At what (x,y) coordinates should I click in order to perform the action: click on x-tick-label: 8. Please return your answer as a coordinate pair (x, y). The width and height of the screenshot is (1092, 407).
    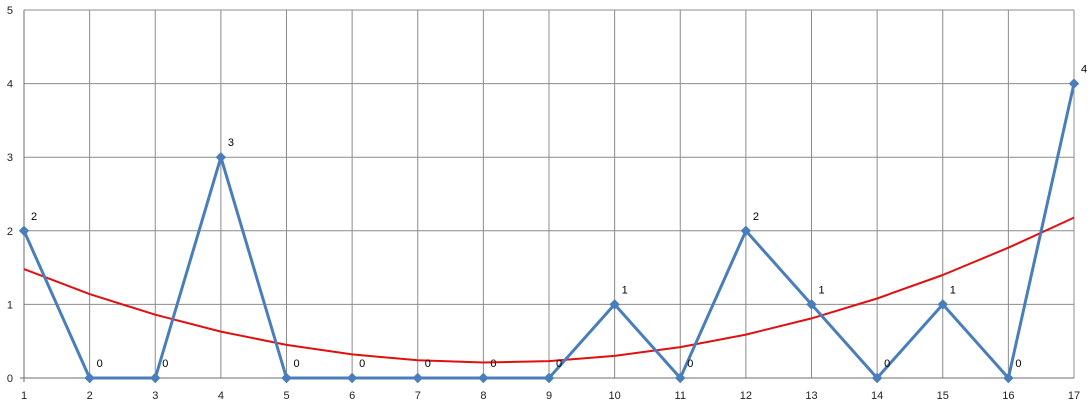
    Looking at the image, I should click on (483, 396).